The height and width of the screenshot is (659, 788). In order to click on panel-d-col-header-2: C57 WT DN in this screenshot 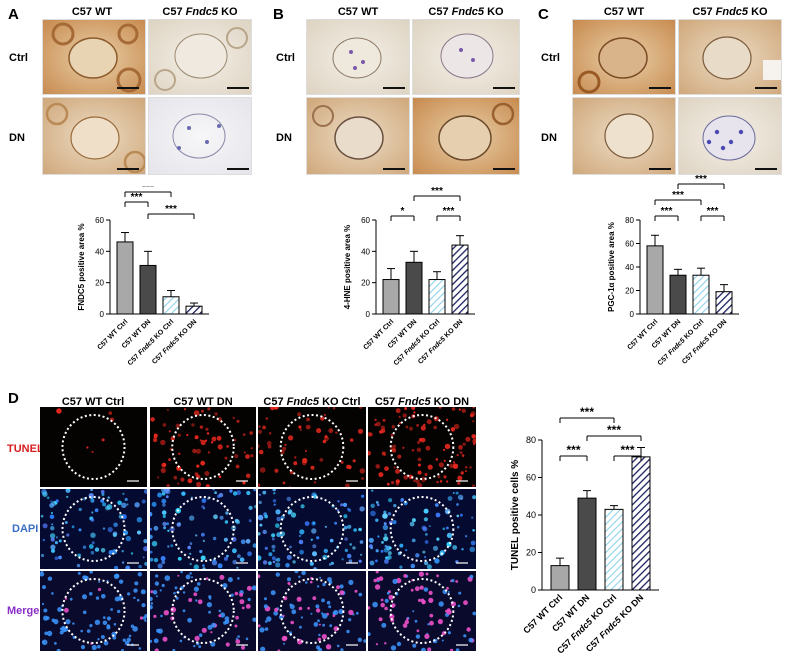, I will do `click(203, 402)`.